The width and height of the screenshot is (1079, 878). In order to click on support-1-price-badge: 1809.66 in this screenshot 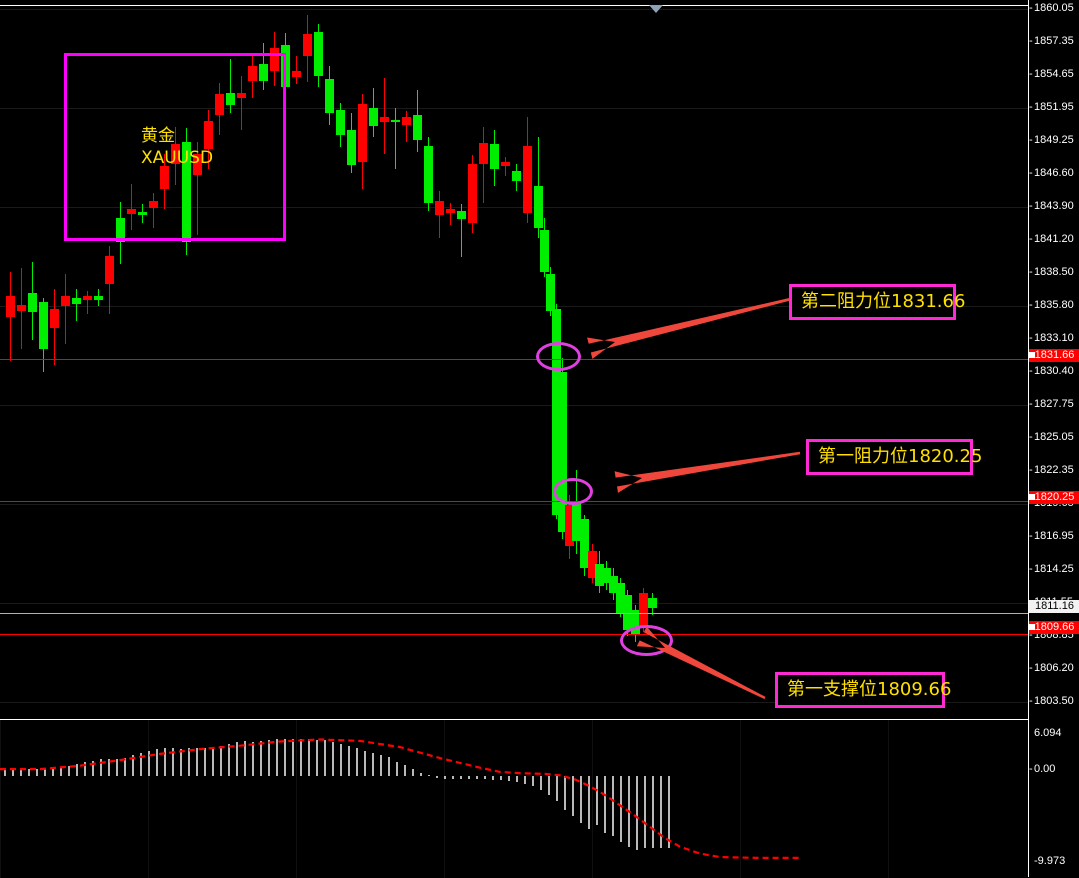, I will do `click(1054, 627)`.